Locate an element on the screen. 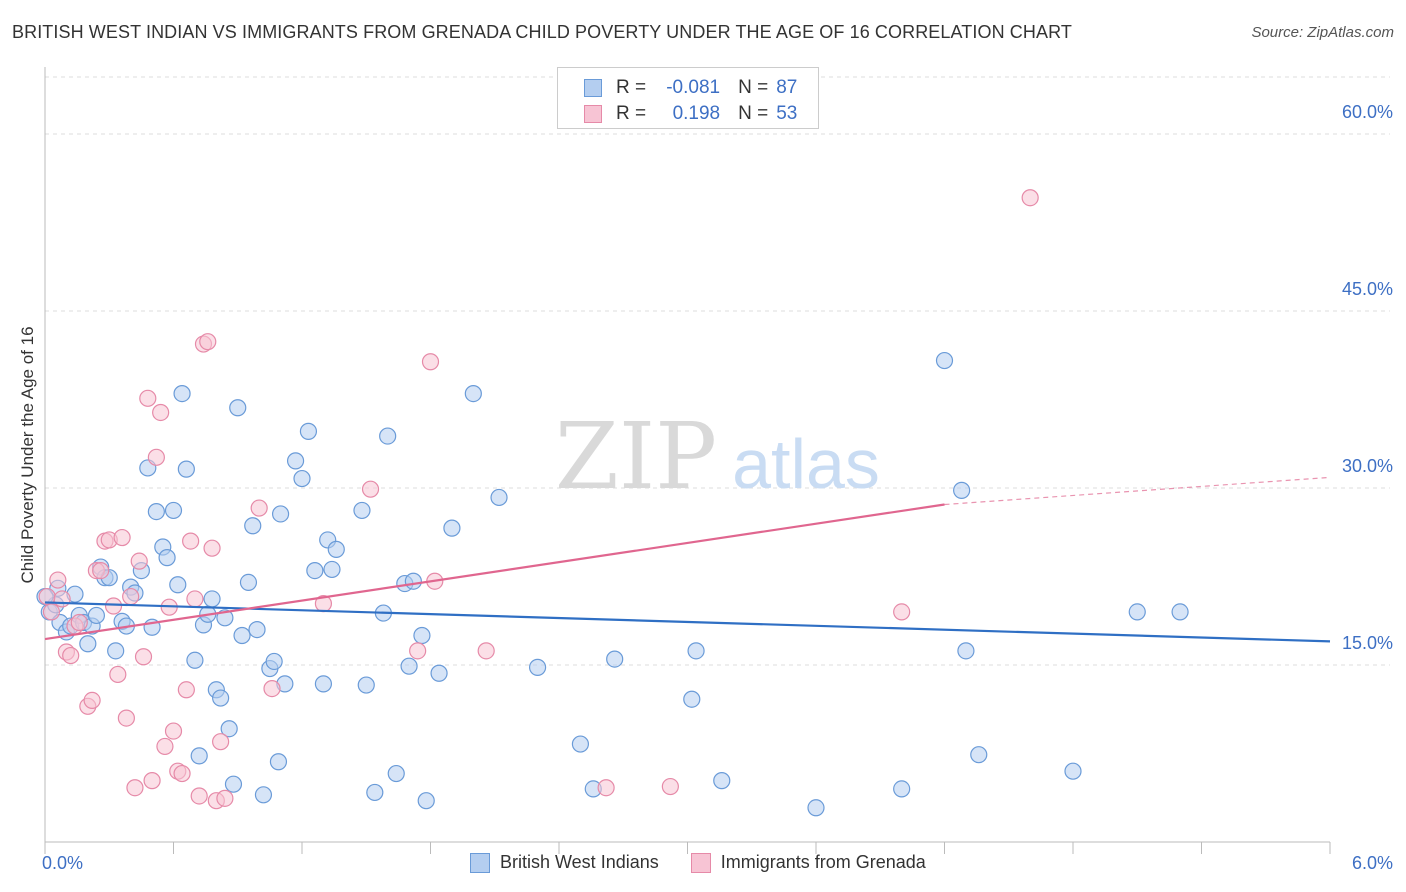  legend-label: Immigrants from Grenada is located at coordinates (823, 862).